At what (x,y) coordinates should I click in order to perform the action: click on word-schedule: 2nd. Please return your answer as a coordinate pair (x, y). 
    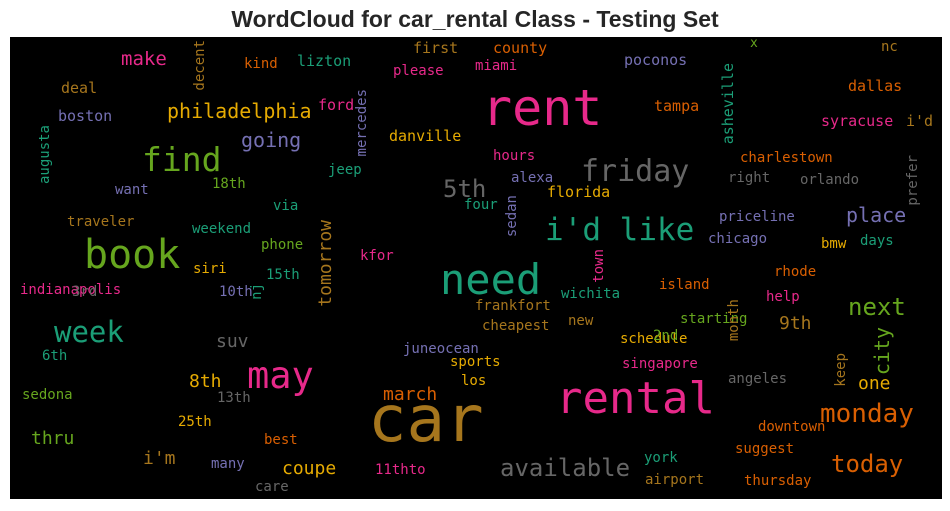
    Looking at the image, I should click on (666, 336).